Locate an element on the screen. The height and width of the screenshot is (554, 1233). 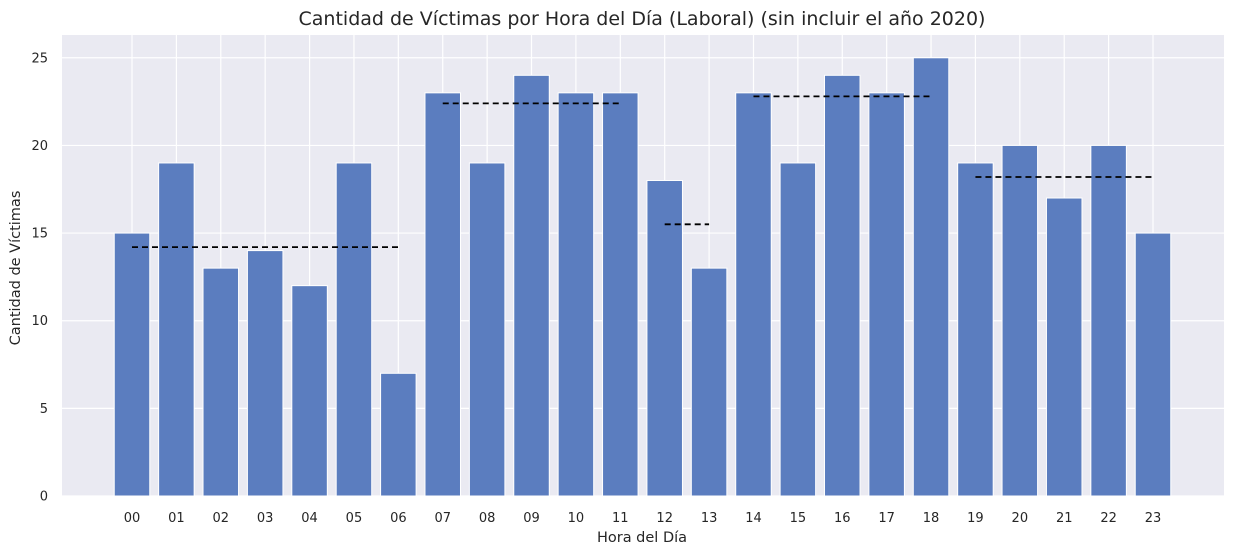
x-tick-label: 02 is located at coordinates (221, 518).